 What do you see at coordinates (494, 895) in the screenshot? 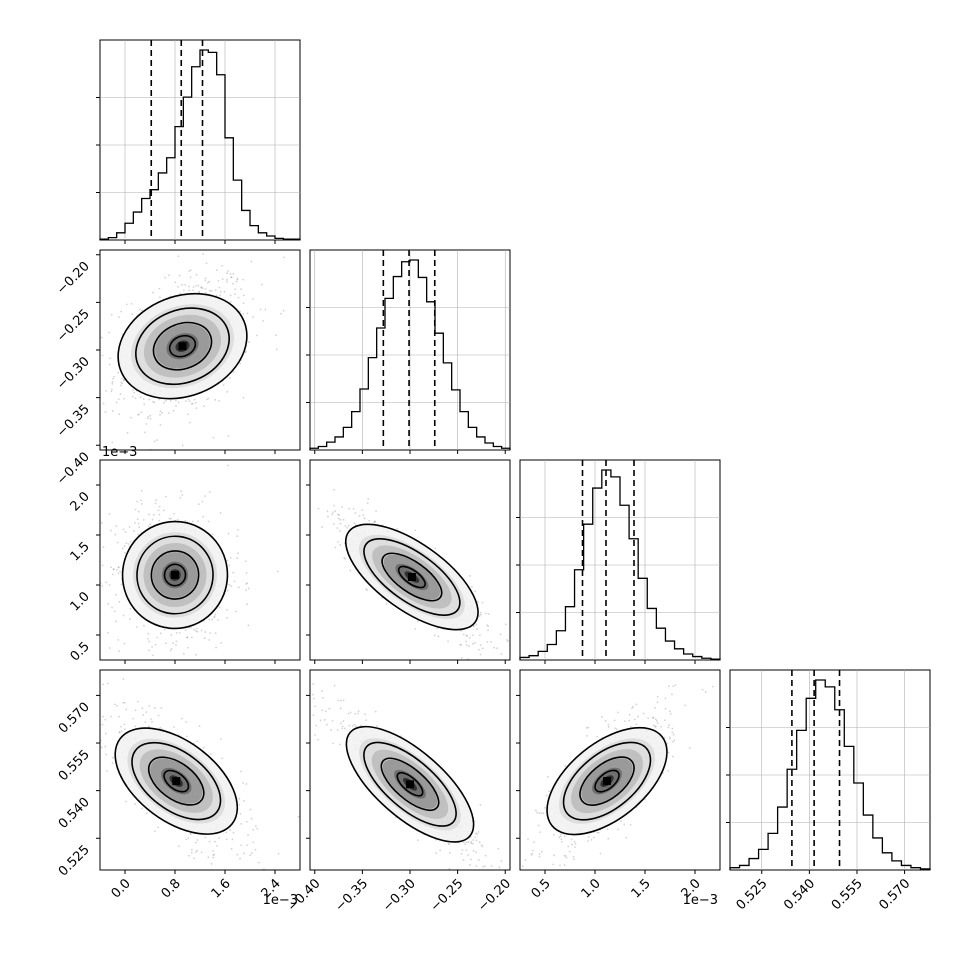
I see `x-tick-label: −0.20` at bounding box center [494, 895].